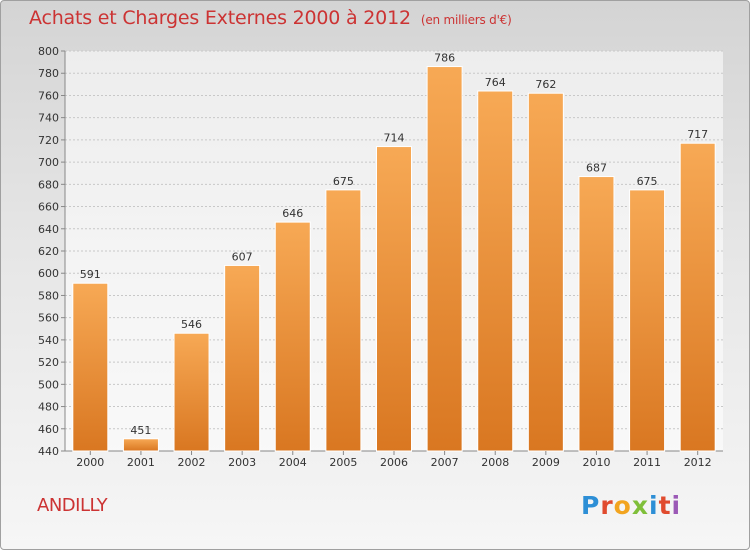  I want to click on y-tick-label: 540, so click(48, 340).